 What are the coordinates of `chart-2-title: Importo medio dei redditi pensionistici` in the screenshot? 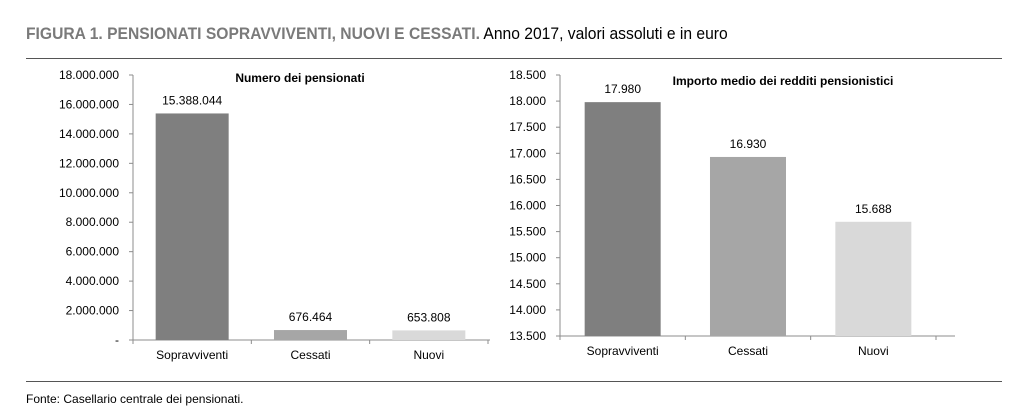 It's located at (783, 81).